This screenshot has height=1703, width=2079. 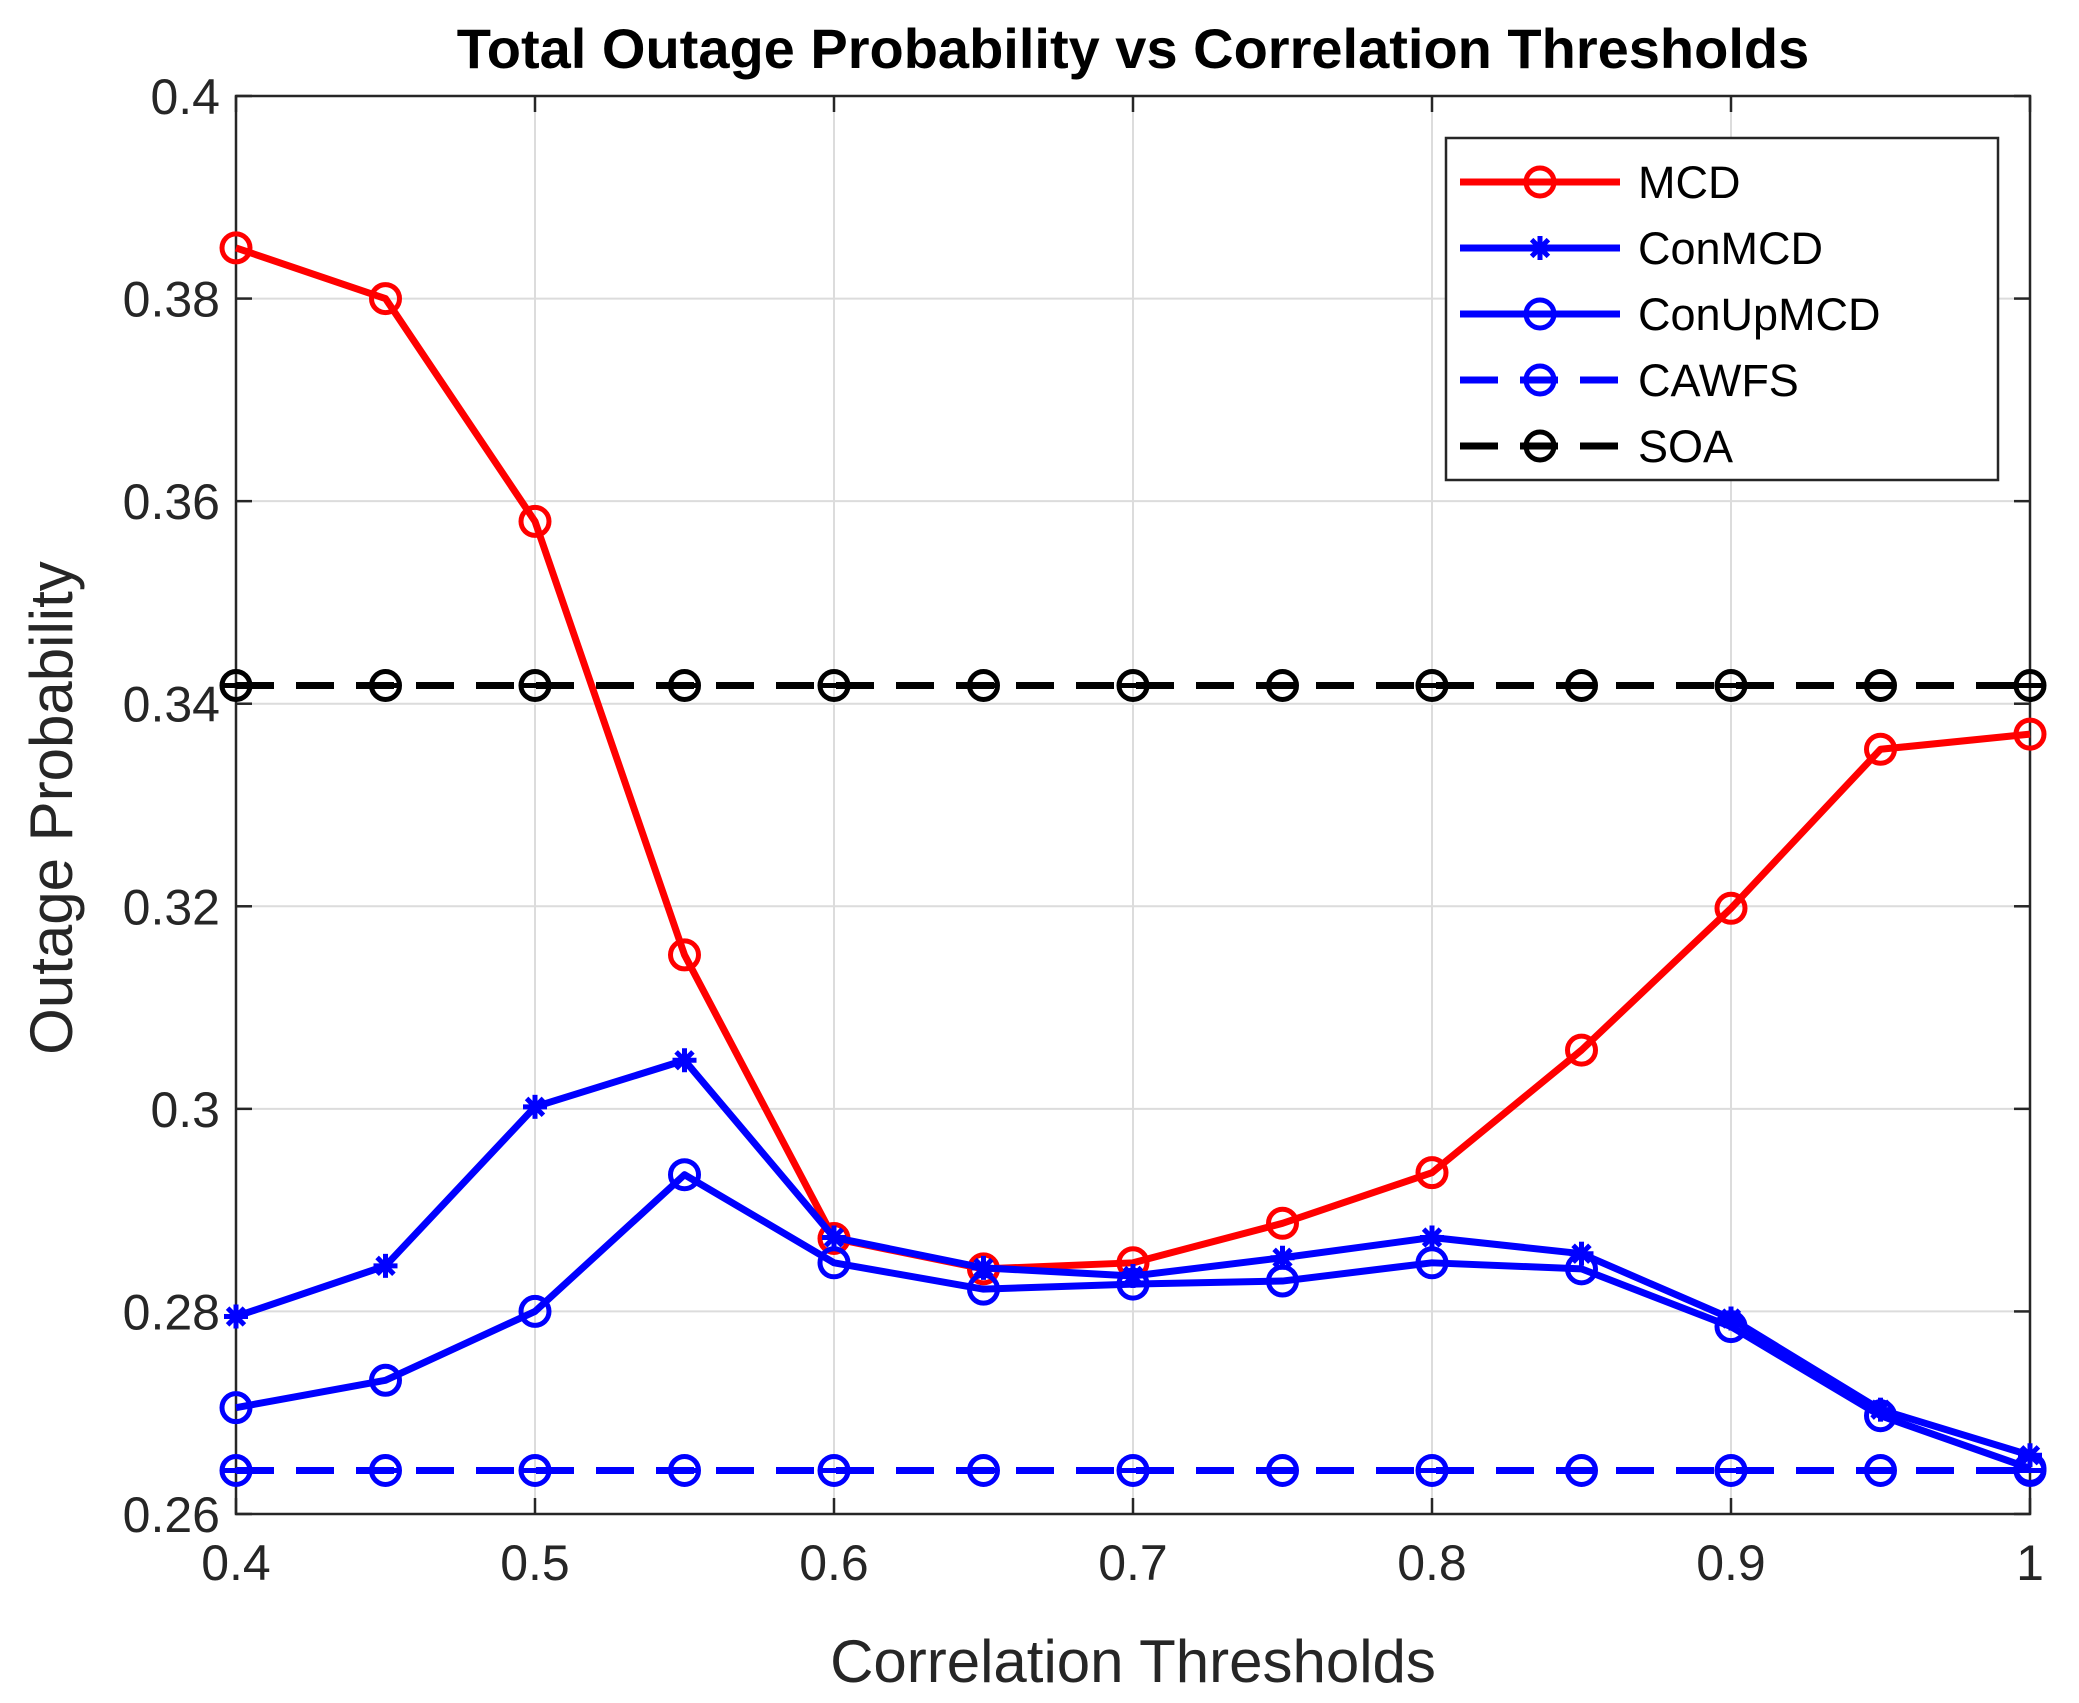 I want to click on x-tick-label: 0.8, so click(x=1432, y=1563).